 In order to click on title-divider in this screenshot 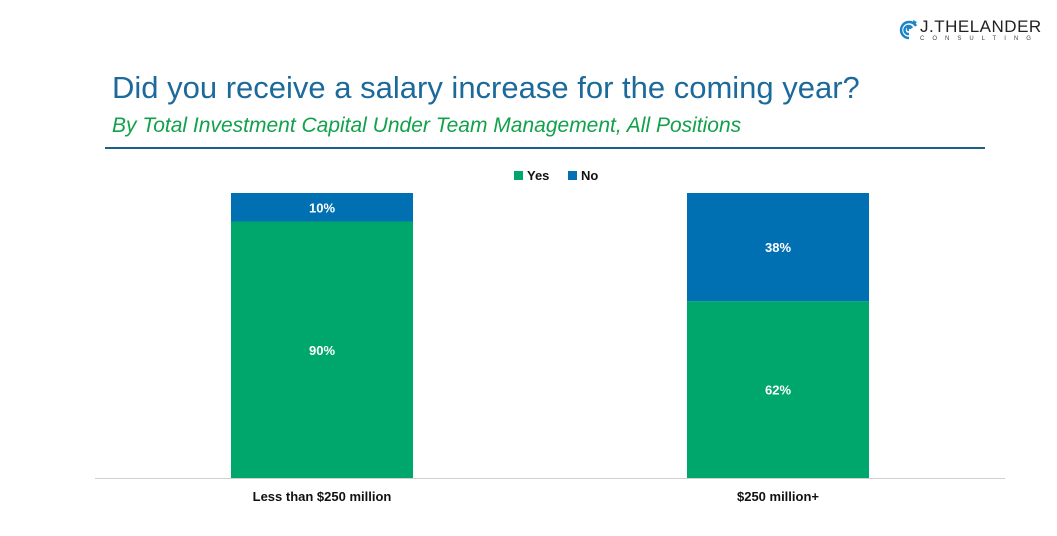, I will do `click(545, 148)`.